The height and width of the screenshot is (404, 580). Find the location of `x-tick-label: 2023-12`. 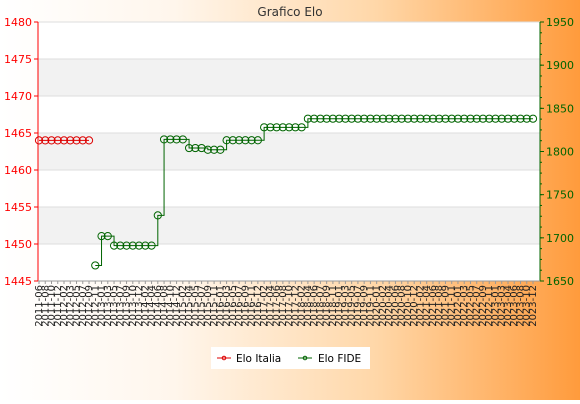

x-tick-label: 2023-12 is located at coordinates (533, 306).